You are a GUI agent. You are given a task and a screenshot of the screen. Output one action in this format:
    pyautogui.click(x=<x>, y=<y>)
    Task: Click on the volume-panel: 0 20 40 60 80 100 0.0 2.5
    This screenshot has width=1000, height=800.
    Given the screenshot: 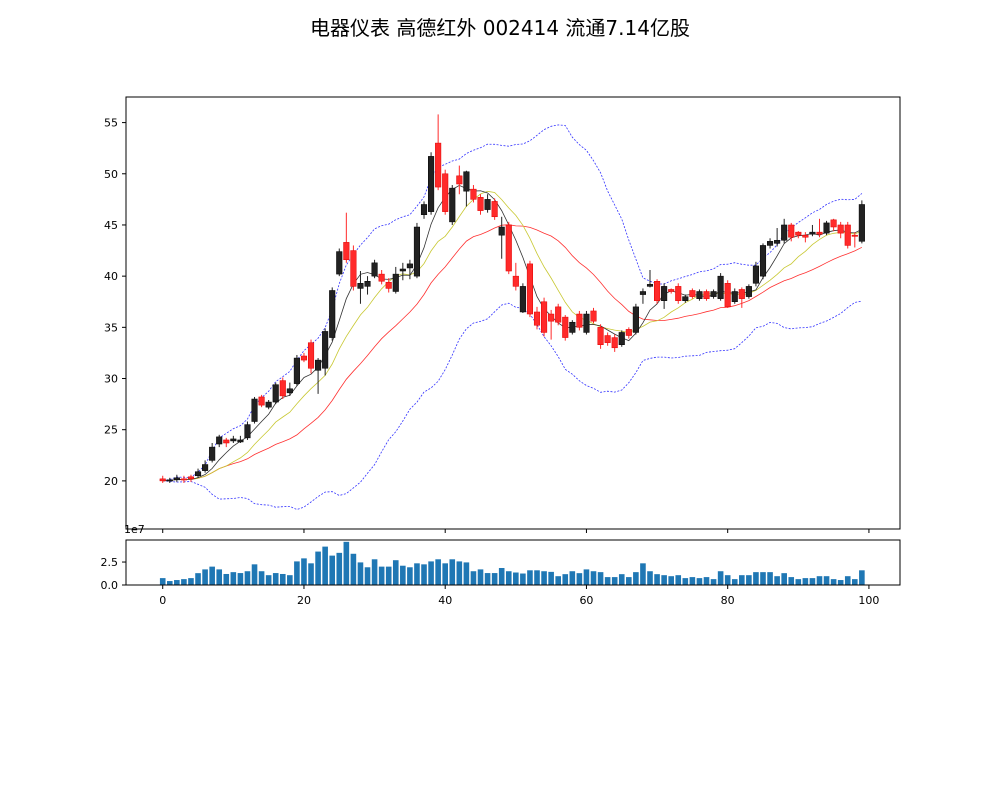 What is the action you would take?
    pyautogui.click(x=490, y=574)
    